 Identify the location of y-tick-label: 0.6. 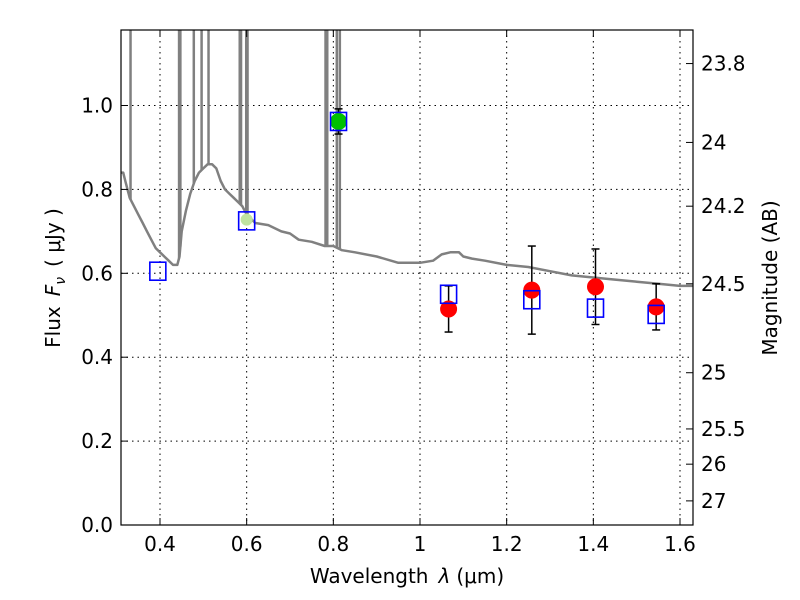
(97, 273).